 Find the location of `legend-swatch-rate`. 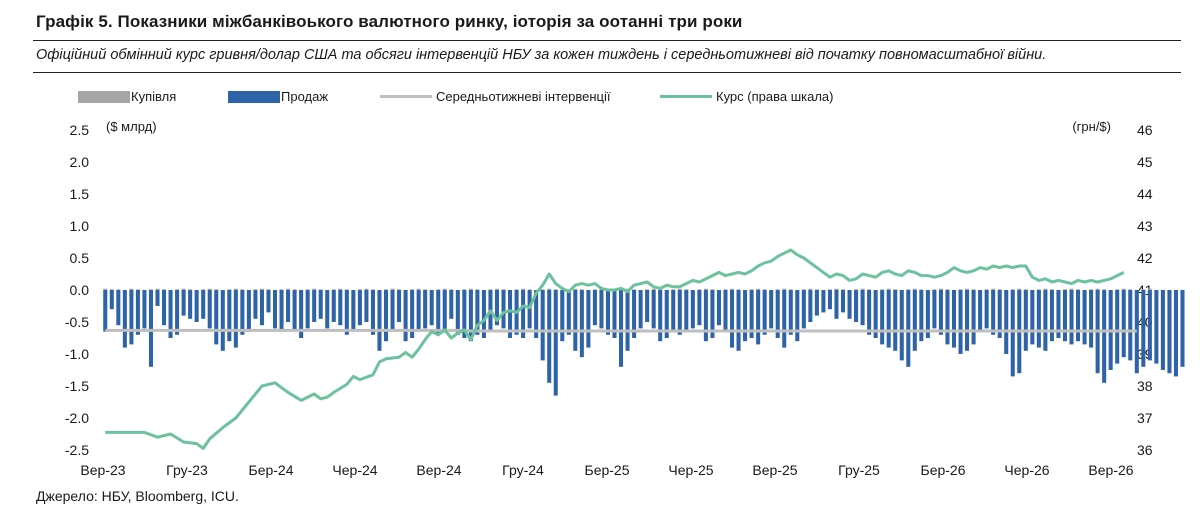

legend-swatch-rate is located at coordinates (686, 96).